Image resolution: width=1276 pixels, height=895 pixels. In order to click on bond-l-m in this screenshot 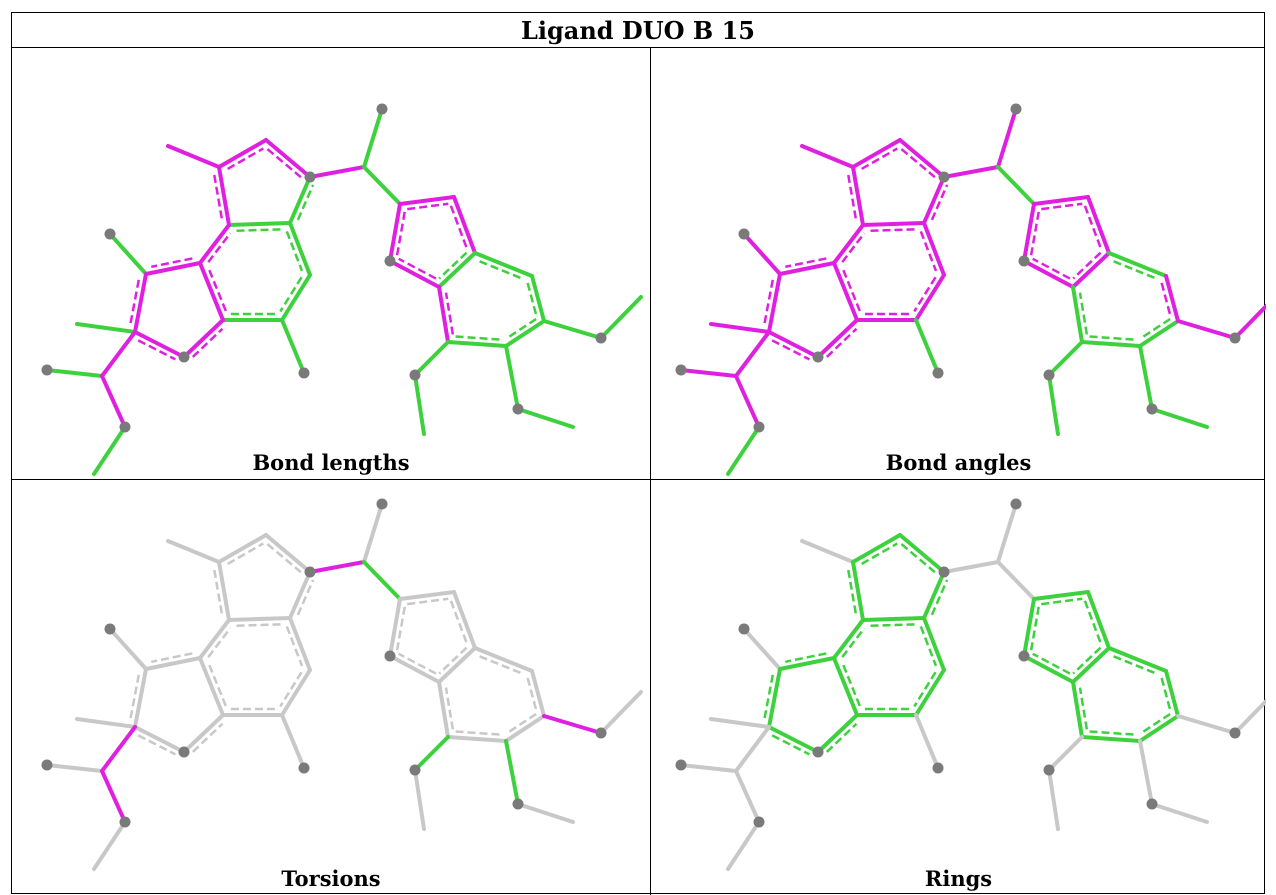, I will do `click(1172, 298)`.